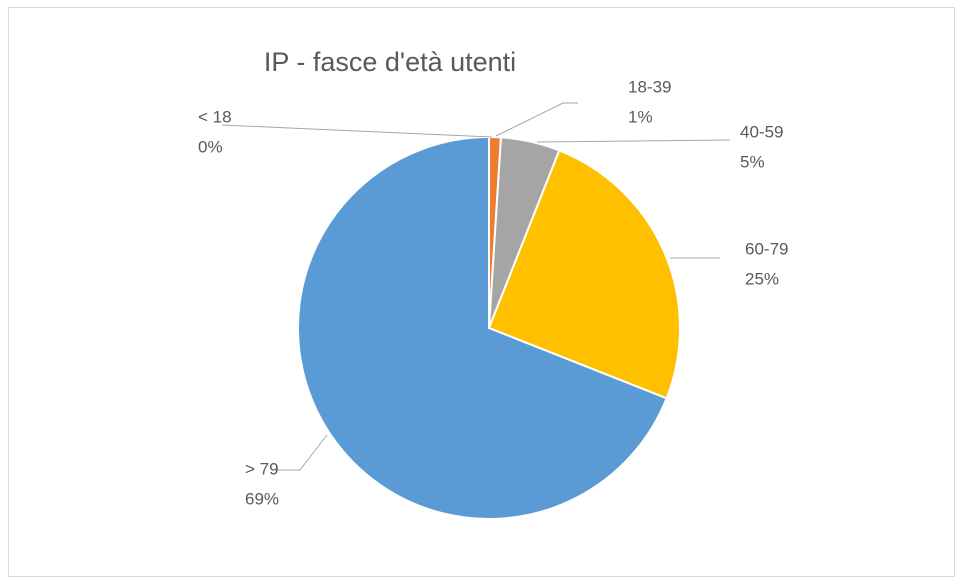 The height and width of the screenshot is (580, 962). What do you see at coordinates (766, 248) in the screenshot?
I see `slice-label: 60-79` at bounding box center [766, 248].